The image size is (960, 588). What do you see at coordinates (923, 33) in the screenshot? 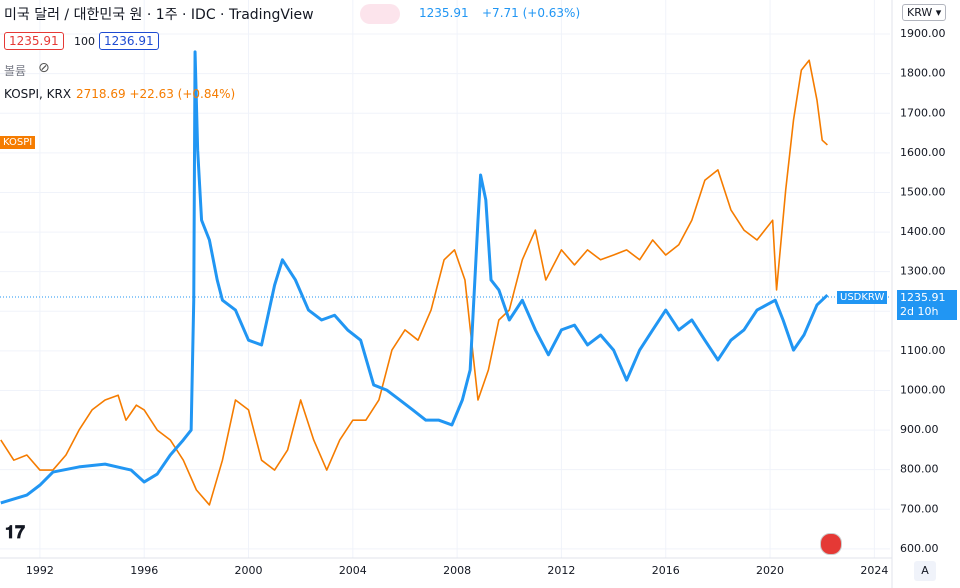
I see `y-tick-label: 1900.00` at bounding box center [923, 33].